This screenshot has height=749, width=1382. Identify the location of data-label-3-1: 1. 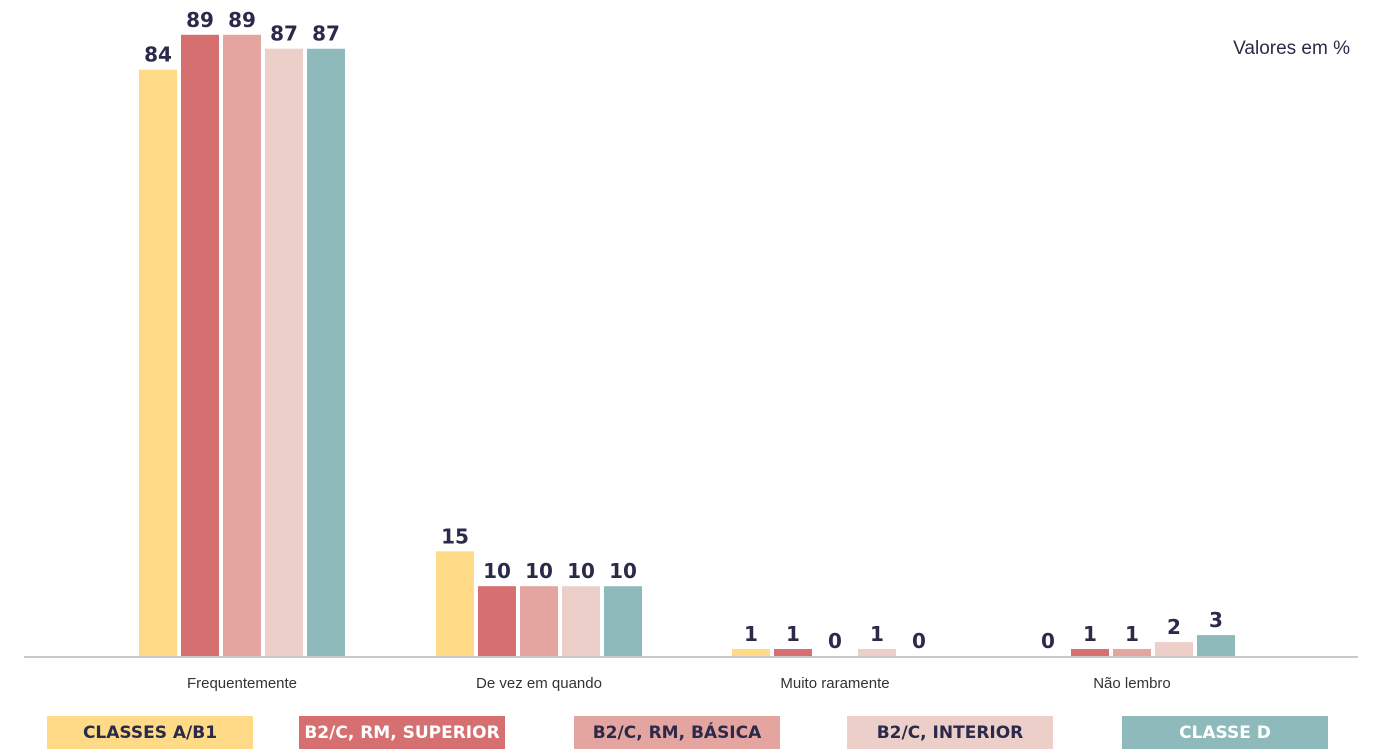
(1090, 634).